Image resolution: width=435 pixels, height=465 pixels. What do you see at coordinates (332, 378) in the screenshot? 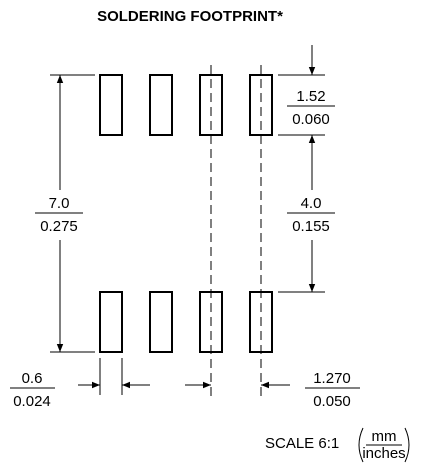
I see `dimension-mm: 1.270` at bounding box center [332, 378].